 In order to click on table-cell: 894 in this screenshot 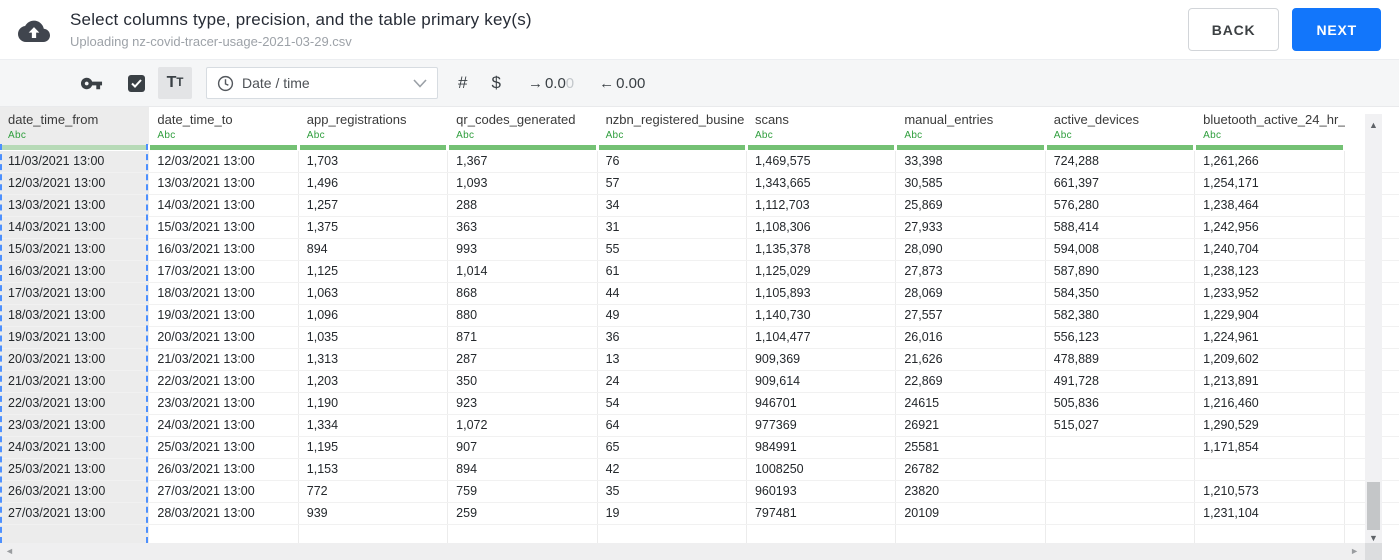, I will do `click(523, 469)`.